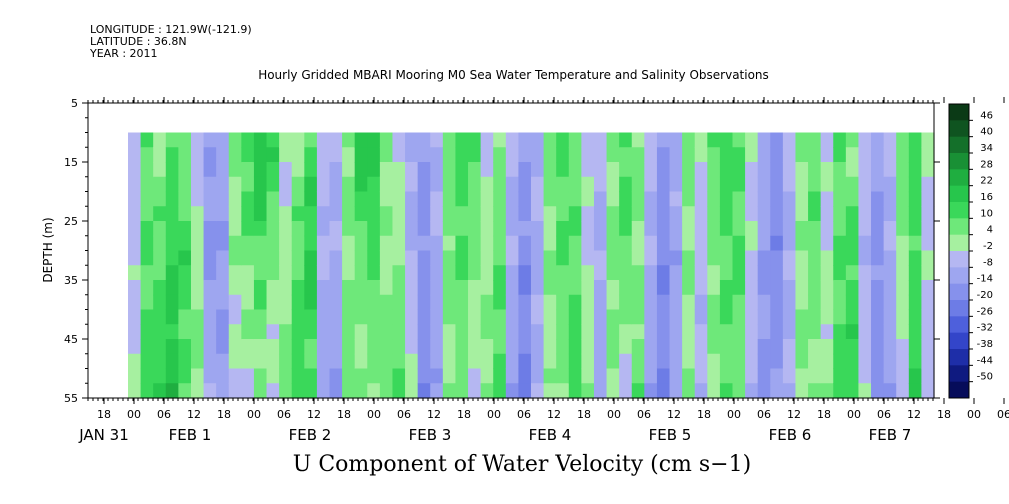 The height and width of the screenshot is (504, 1009). Describe the element at coordinates (794, 414) in the screenshot. I see `x-hour-label: 12` at that location.